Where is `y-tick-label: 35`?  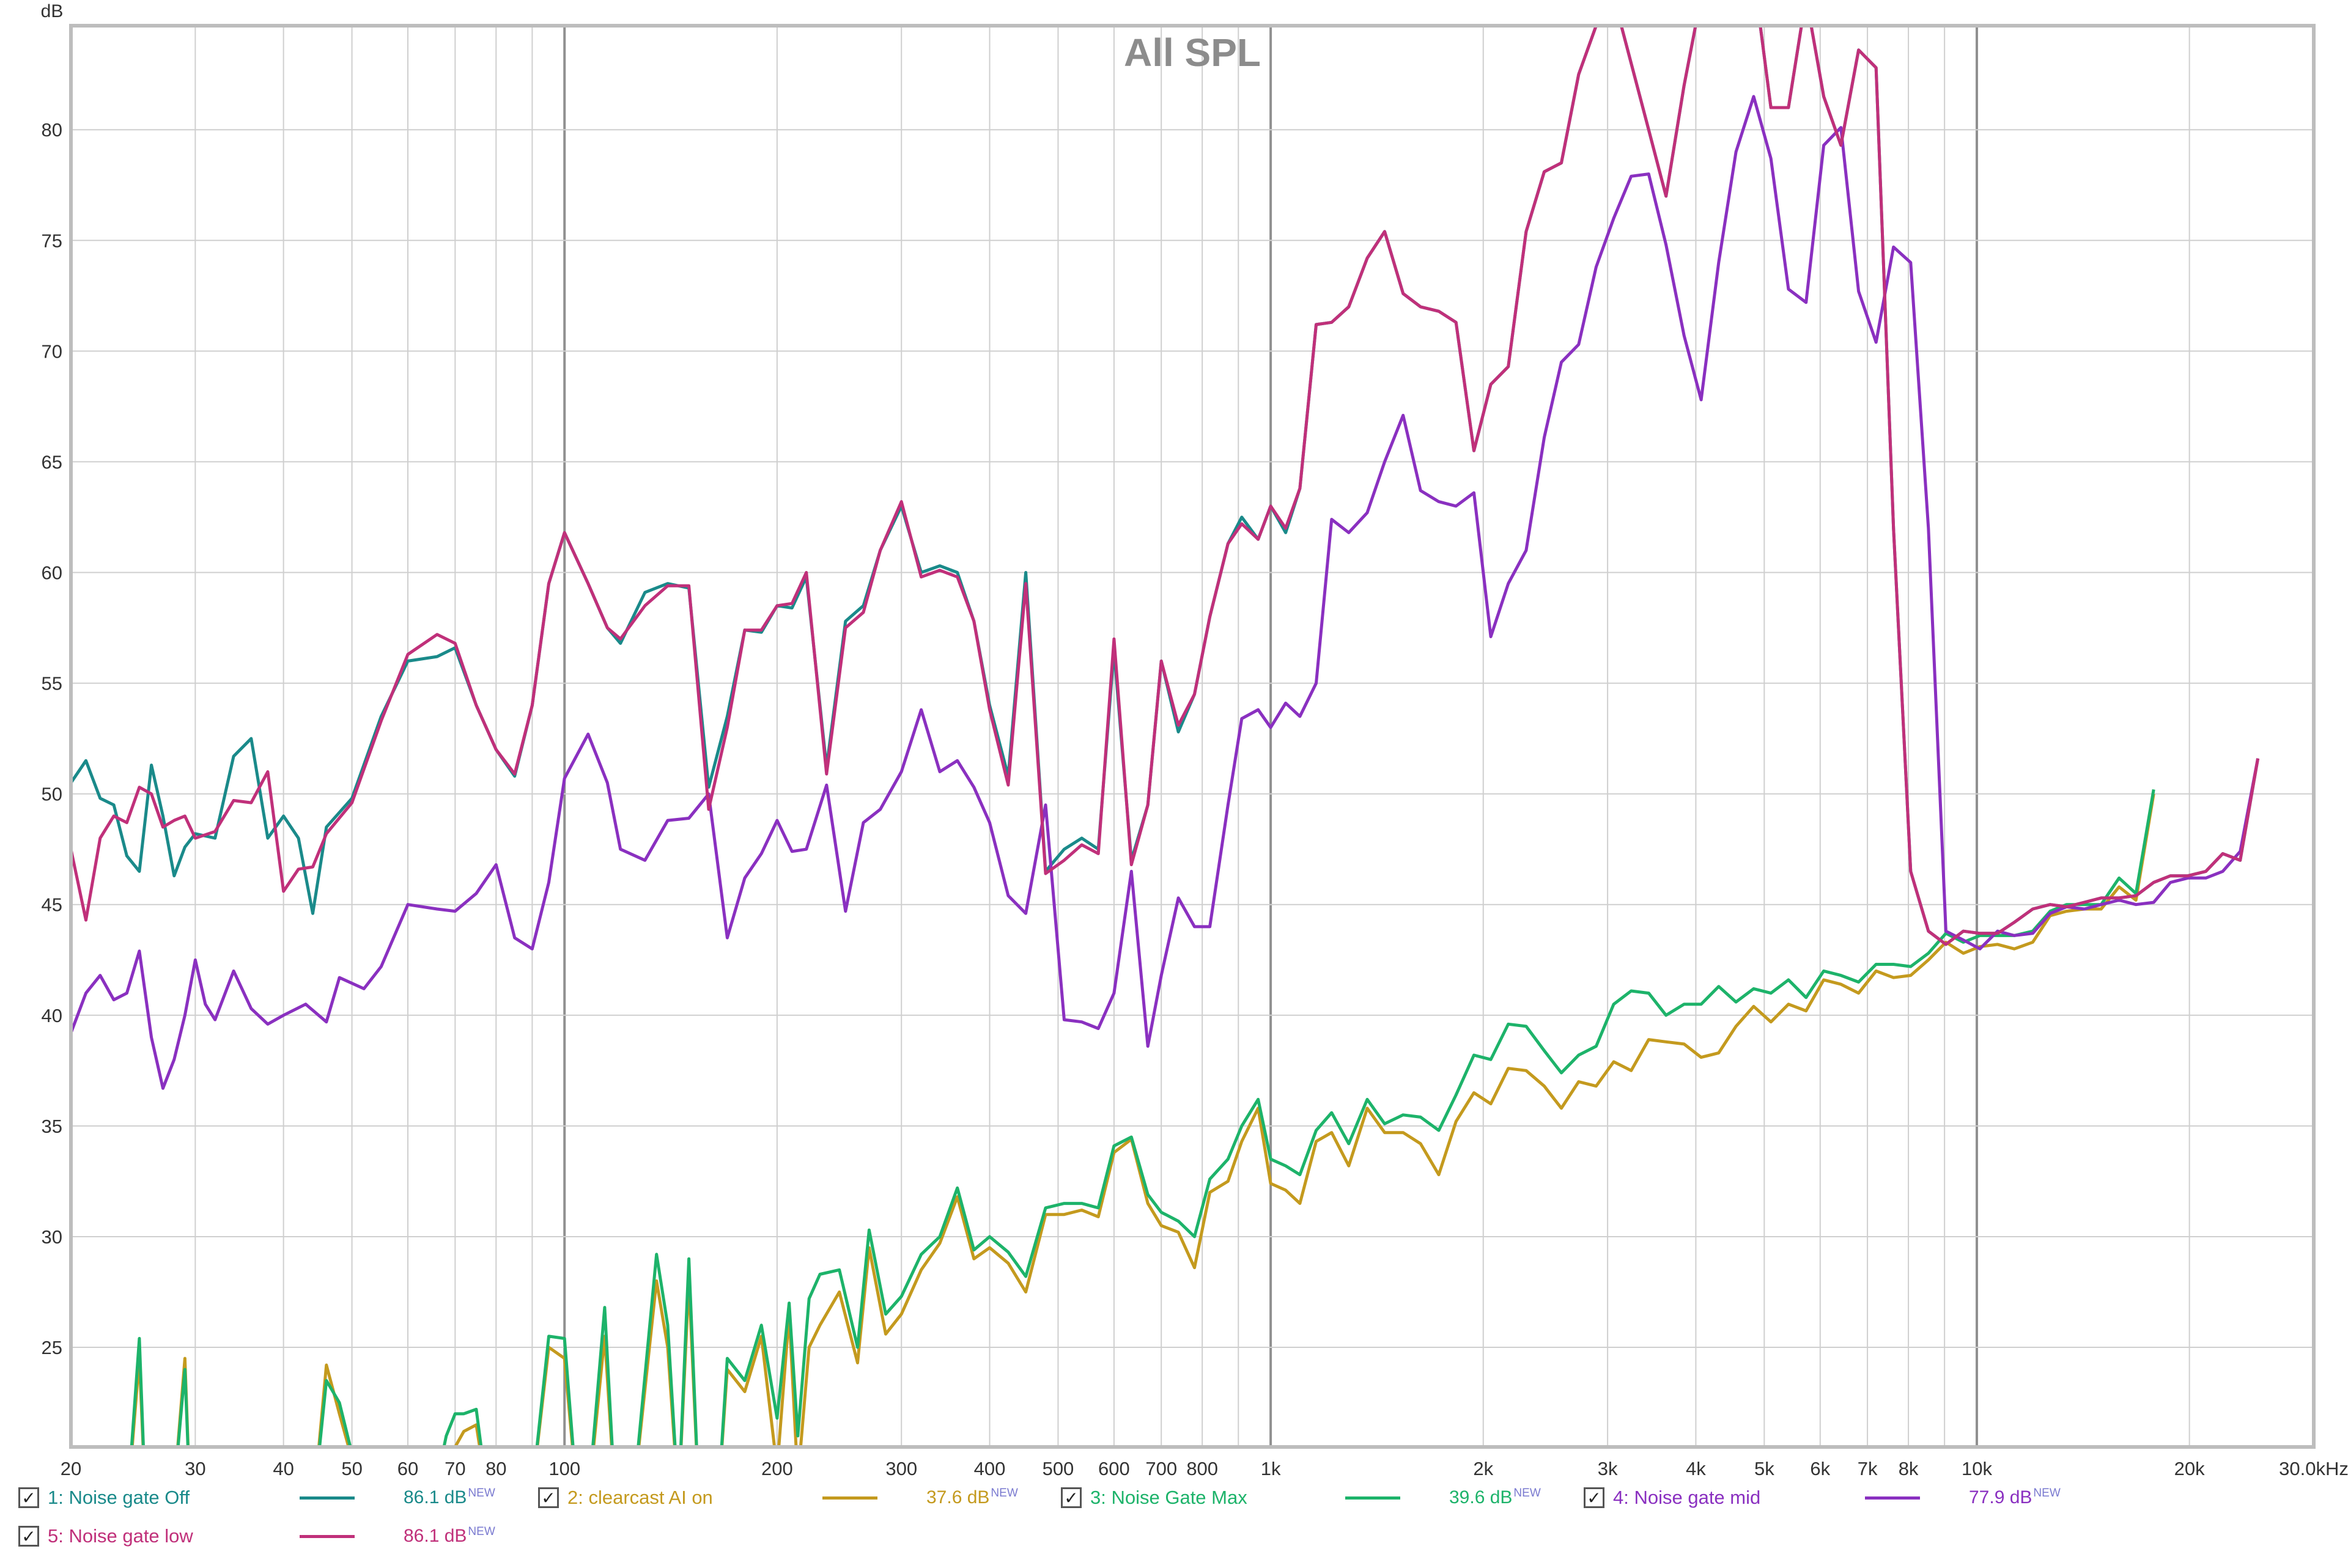 y-tick-label: 35 is located at coordinates (52, 1126).